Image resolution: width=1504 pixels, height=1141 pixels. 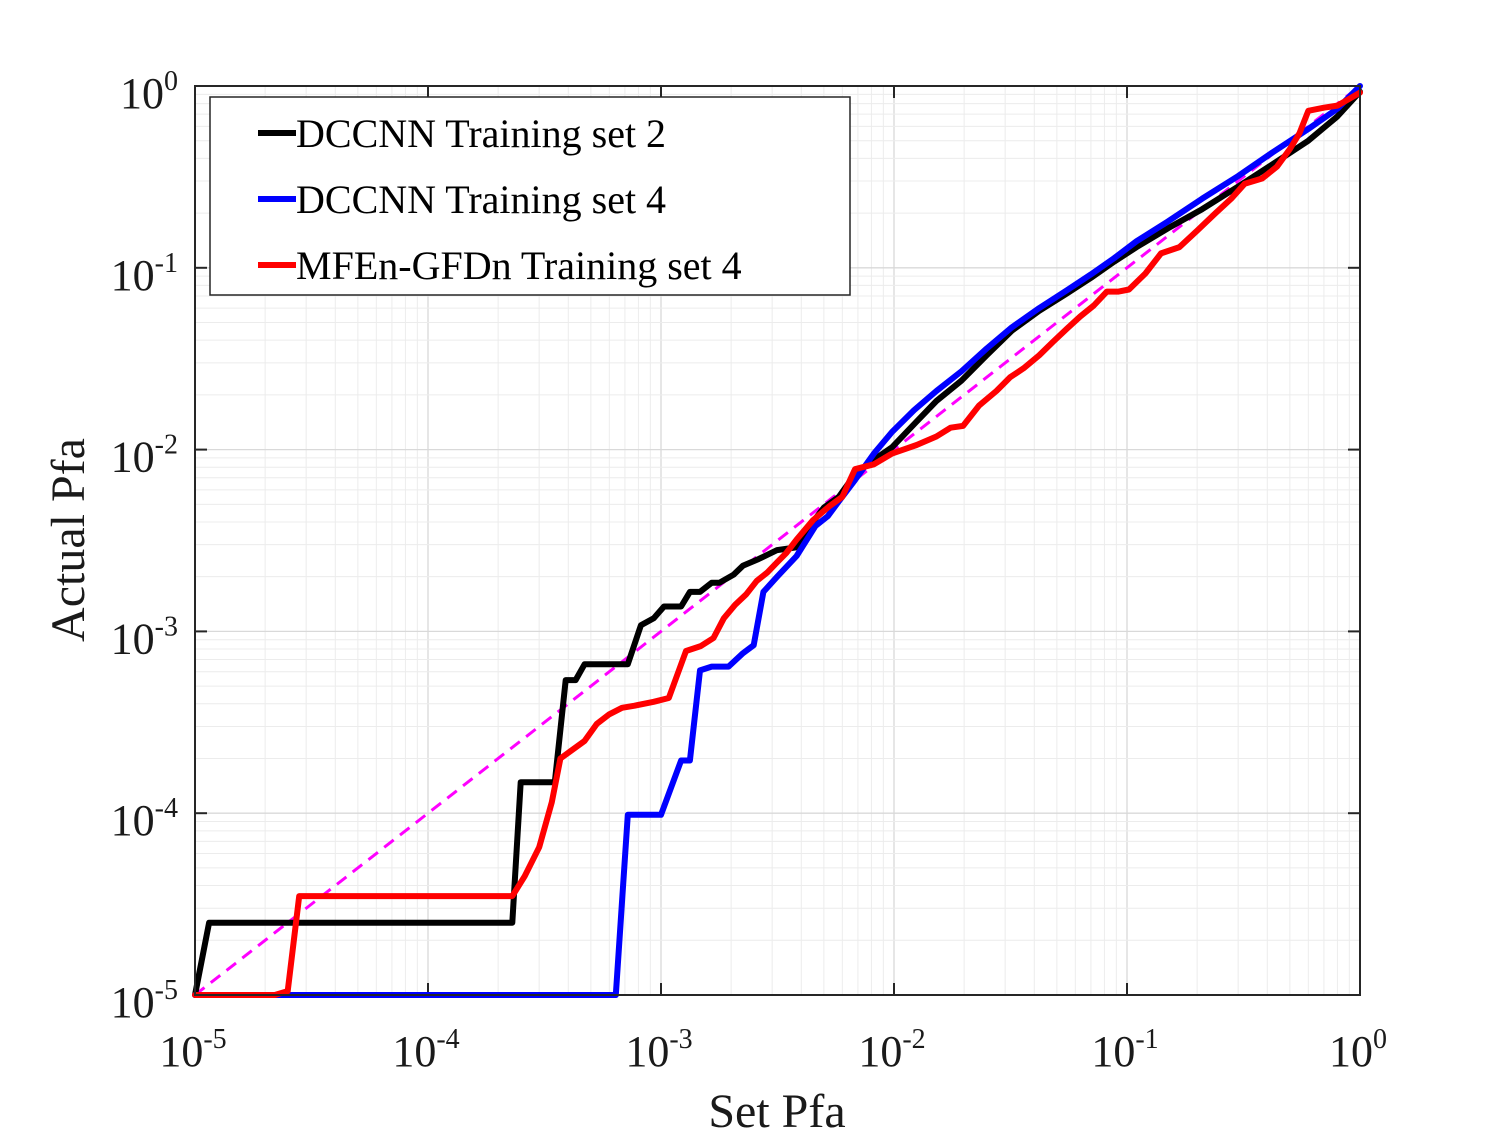 What do you see at coordinates (481, 199) in the screenshot?
I see `legend-label: DCCNN Training set 4` at bounding box center [481, 199].